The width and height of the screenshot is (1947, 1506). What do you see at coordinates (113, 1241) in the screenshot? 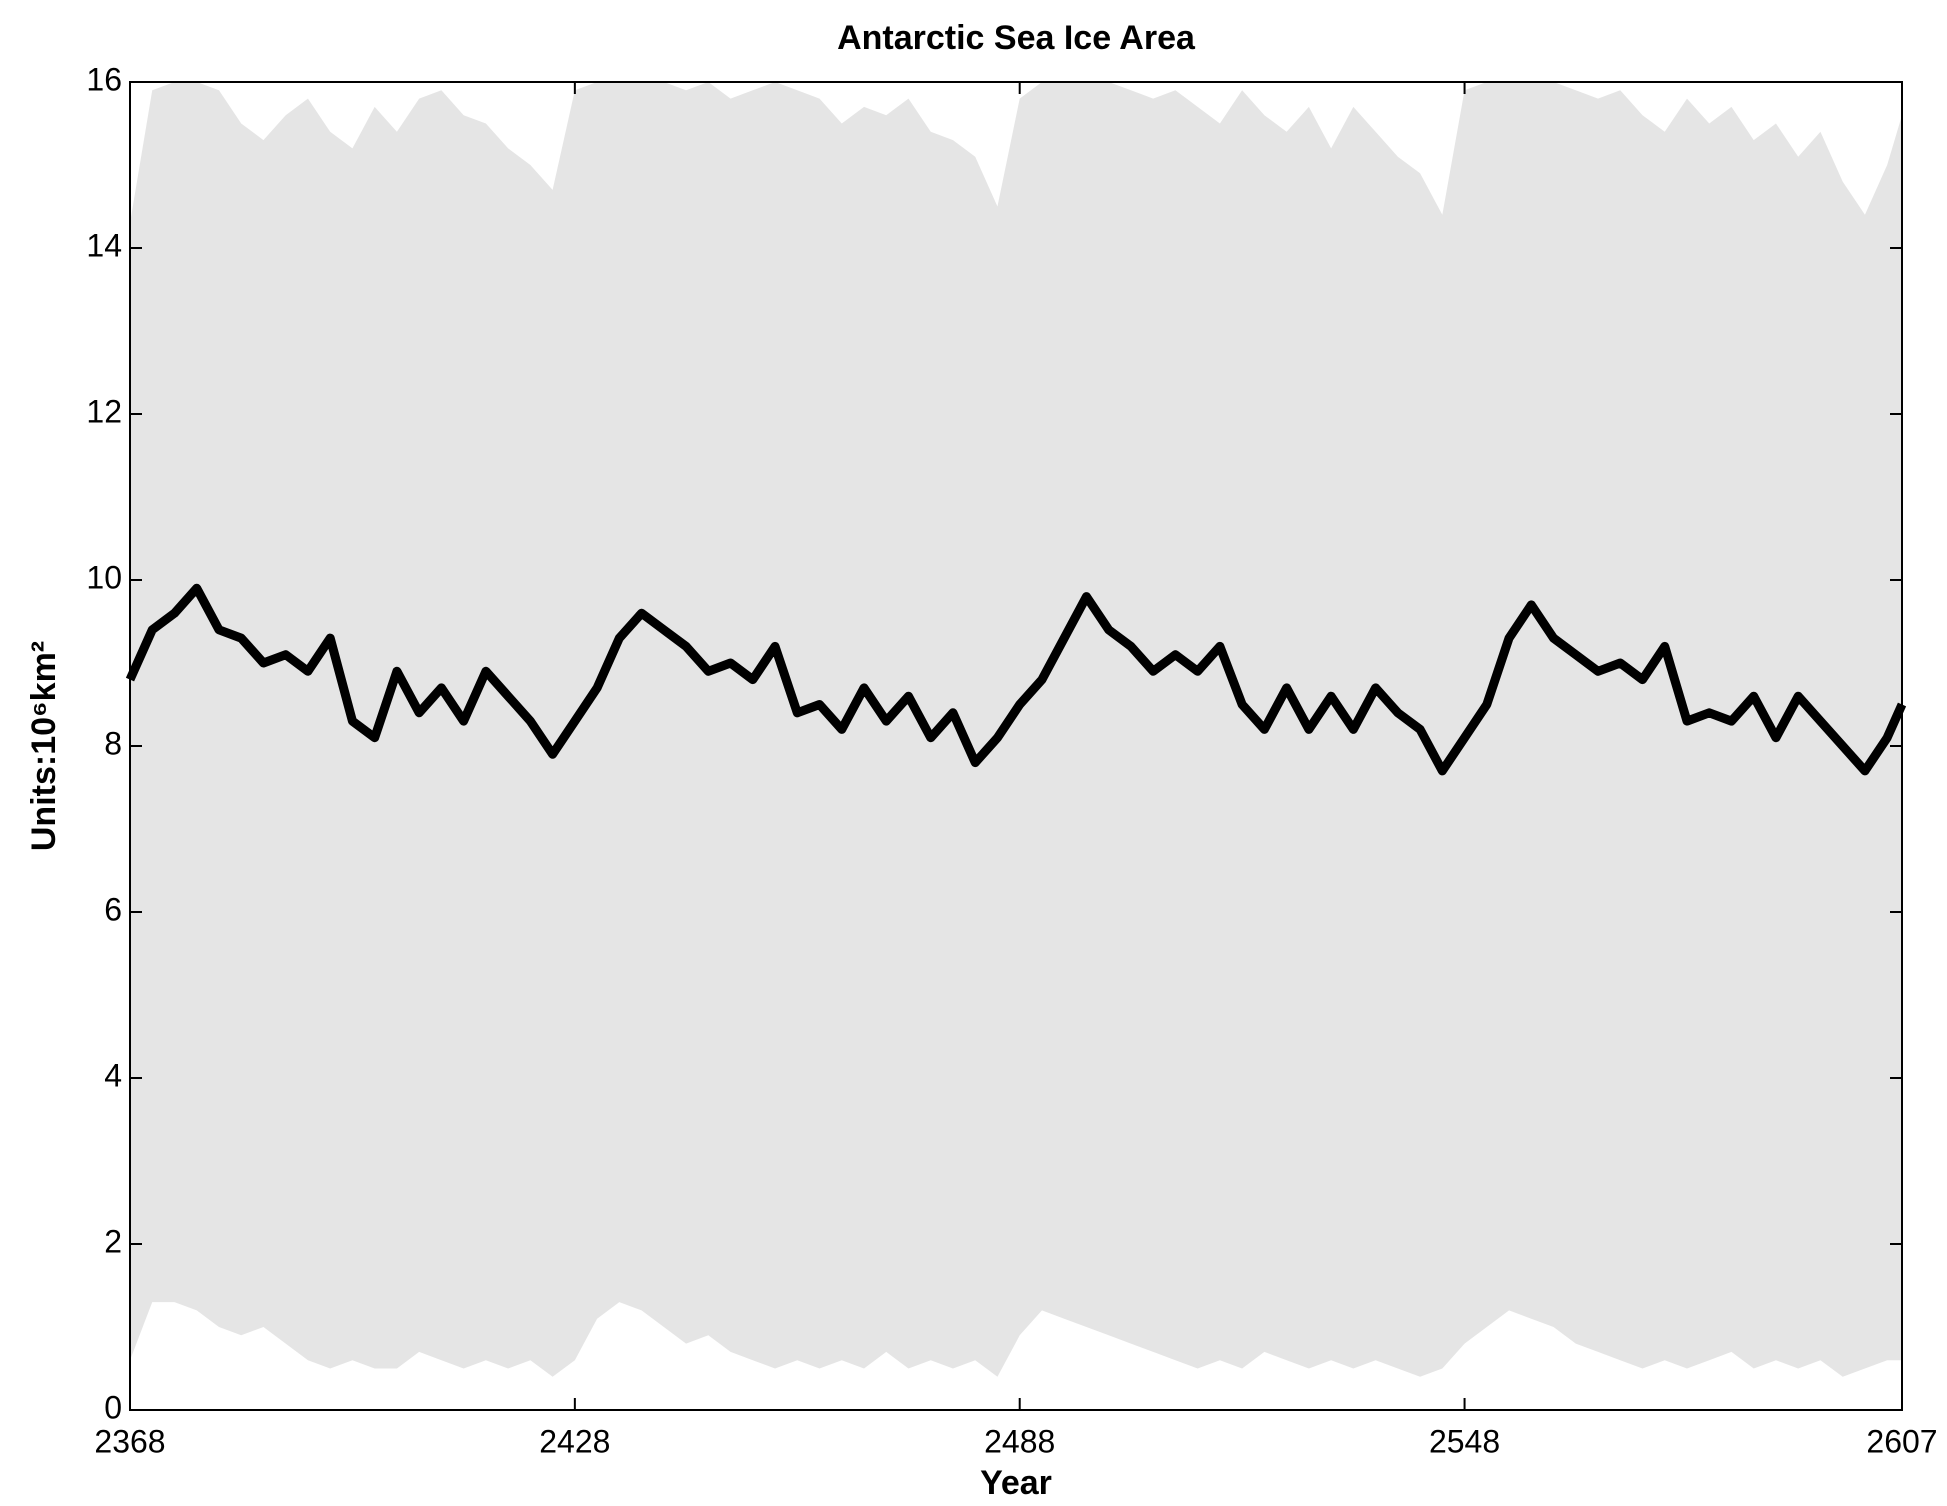
I see `y-tick-label: 2` at bounding box center [113, 1241].